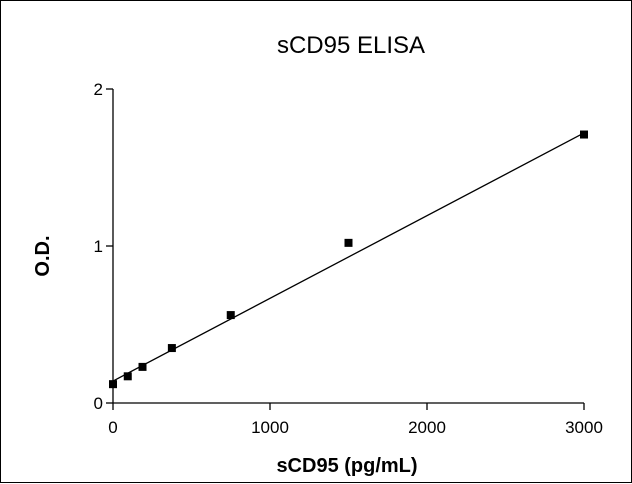 The width and height of the screenshot is (632, 484). What do you see at coordinates (98, 89) in the screenshot?
I see `y-tick-label: 2` at bounding box center [98, 89].